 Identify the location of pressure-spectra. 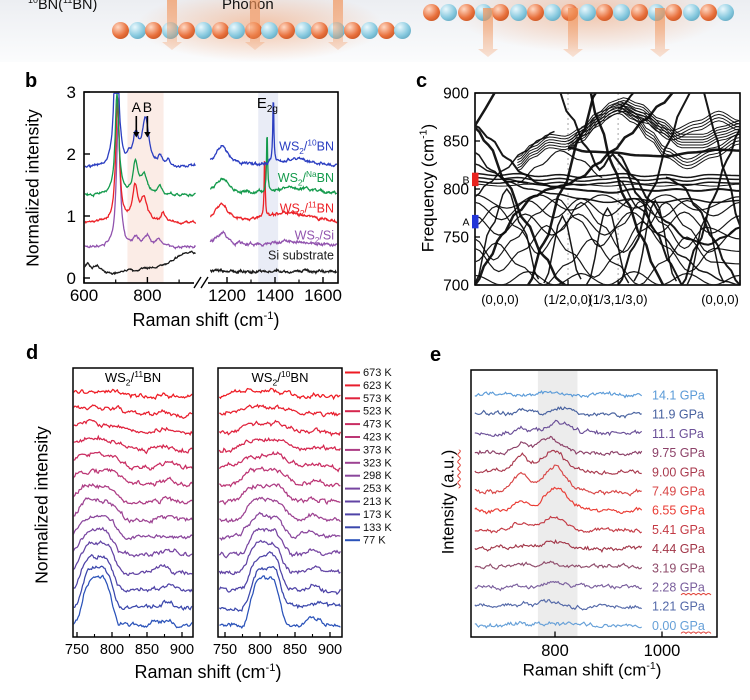
(558, 509).